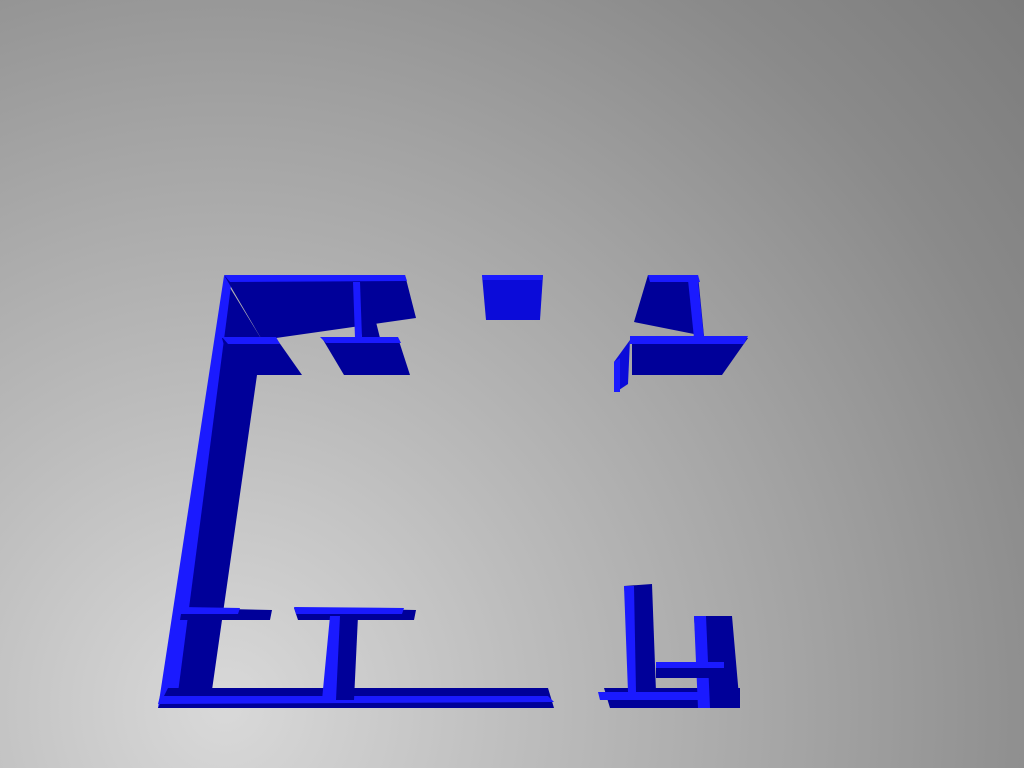 This screenshot has width=1024, height=768. What do you see at coordinates (360, 340) in the screenshot?
I see `maze-wall-ledge-b-top` at bounding box center [360, 340].